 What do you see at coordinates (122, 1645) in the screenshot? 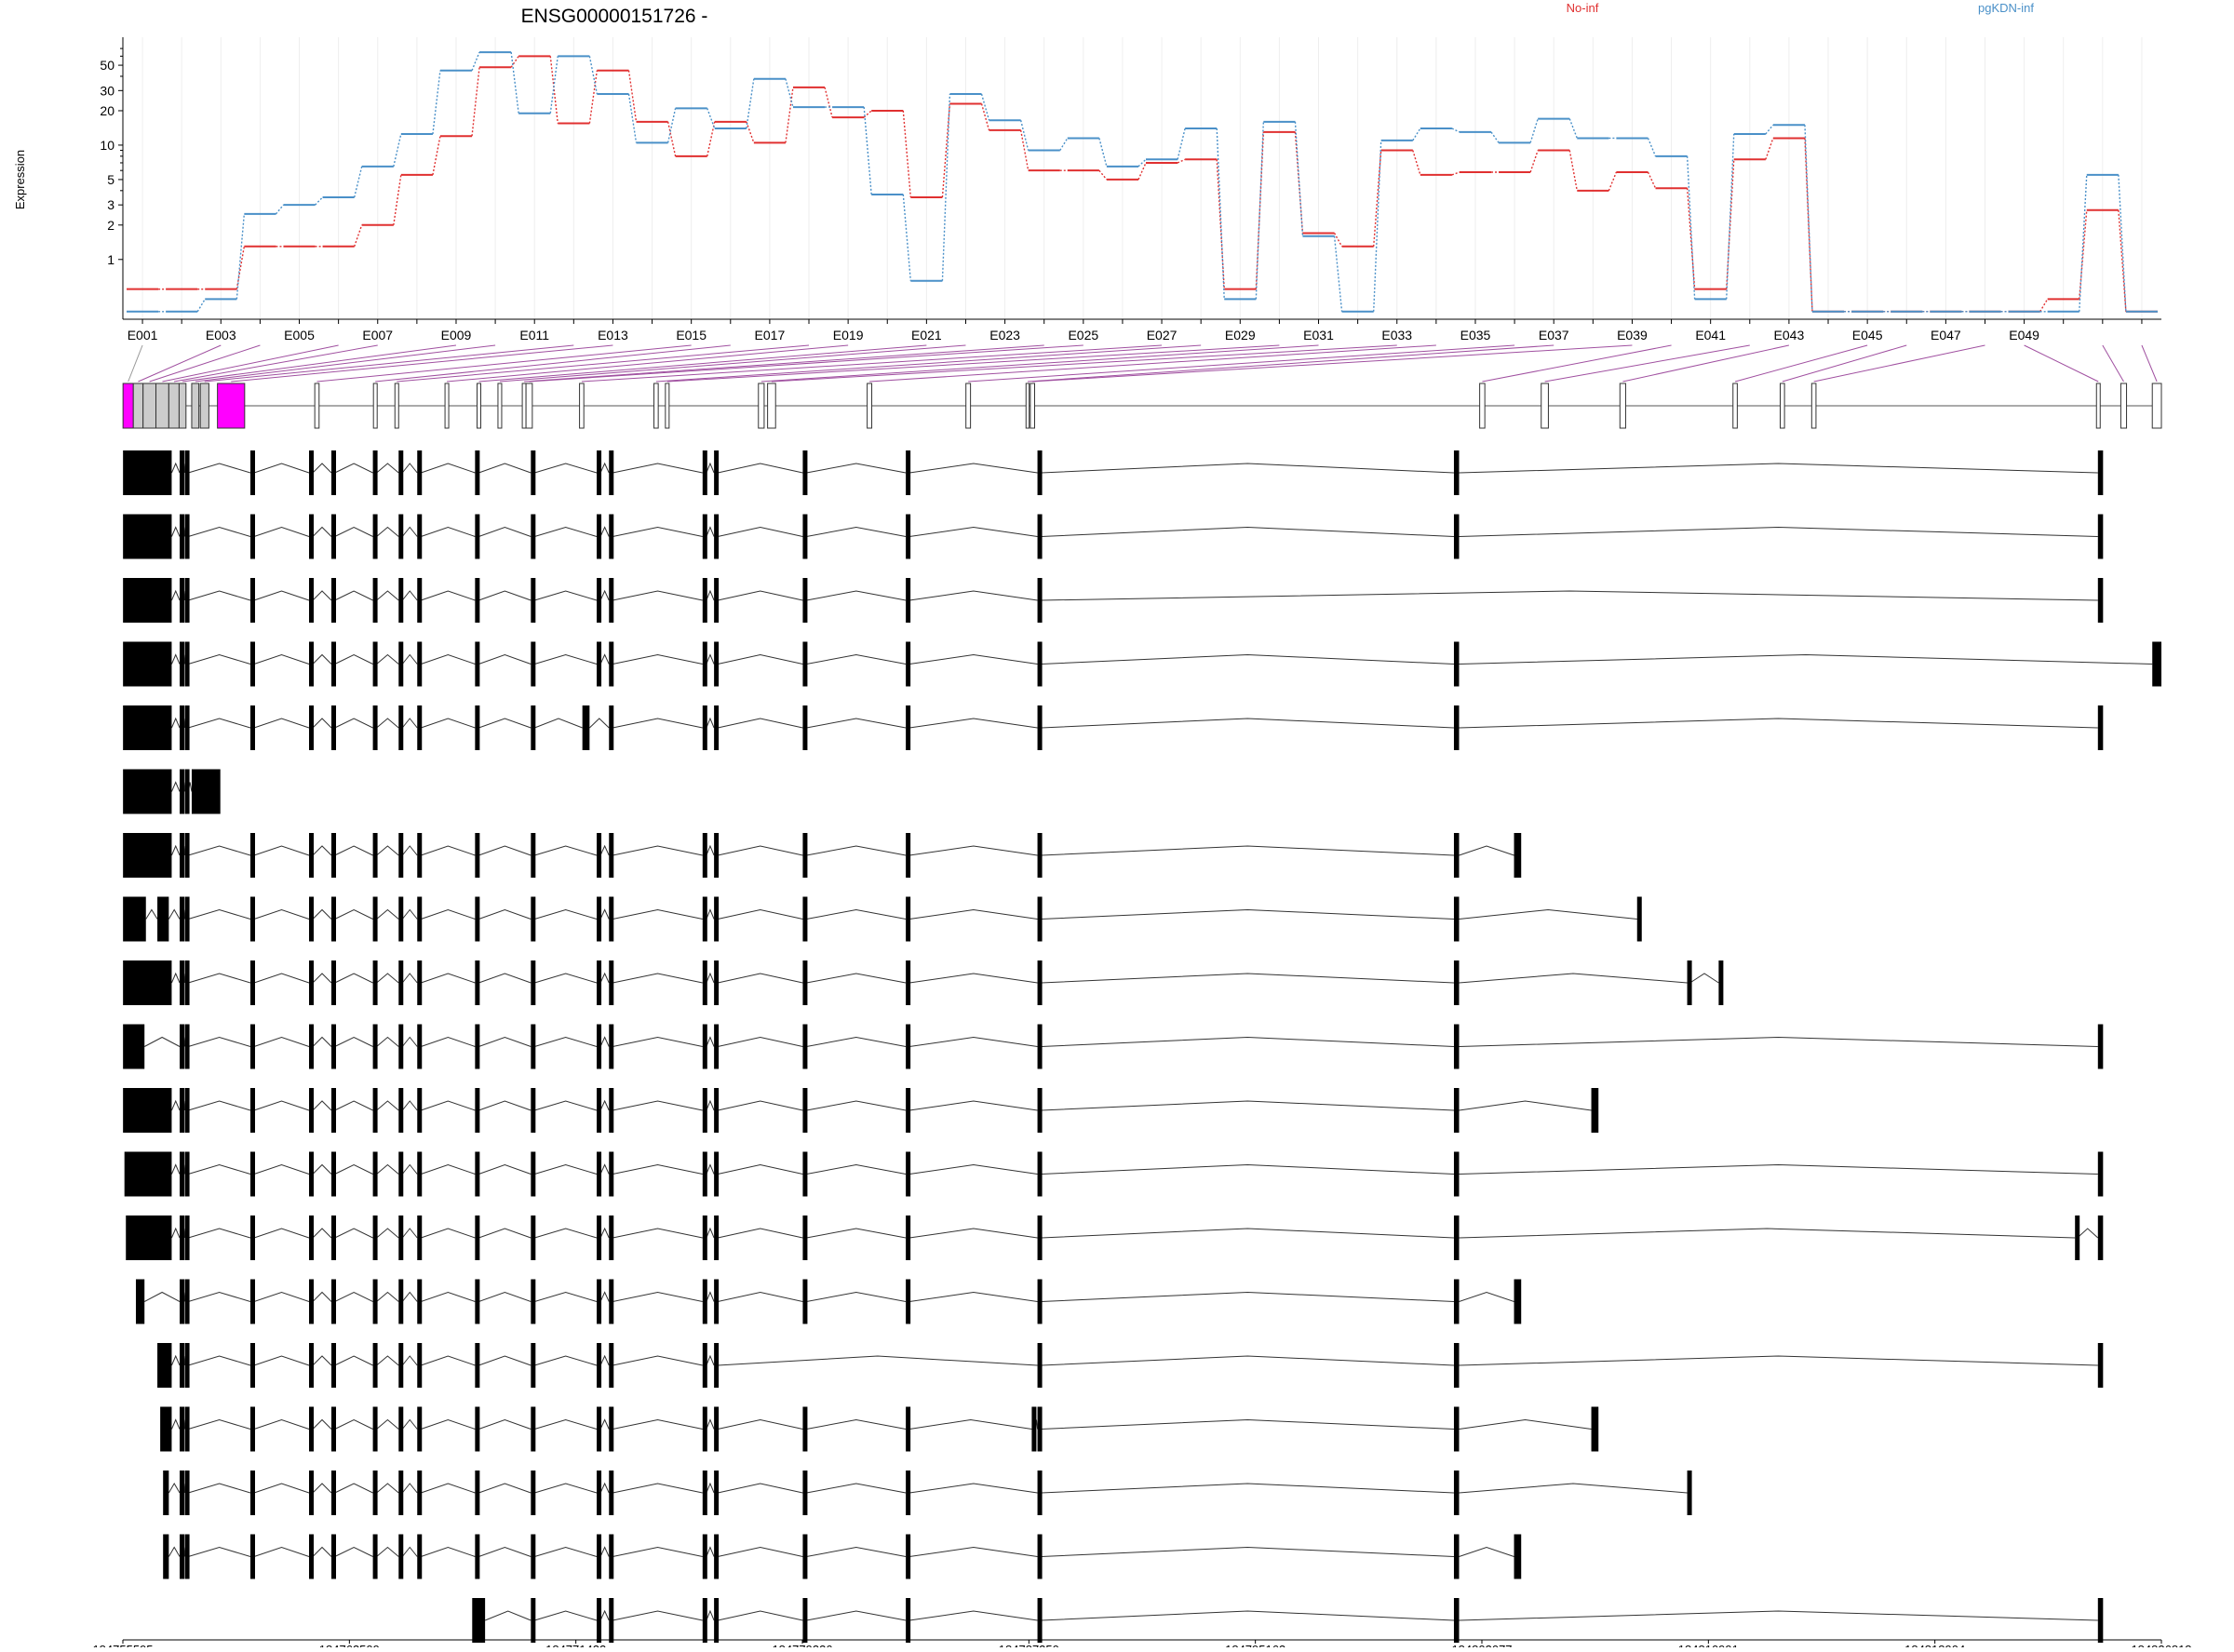
I see `genomic-tick-label: 184755595` at bounding box center [122, 1645].